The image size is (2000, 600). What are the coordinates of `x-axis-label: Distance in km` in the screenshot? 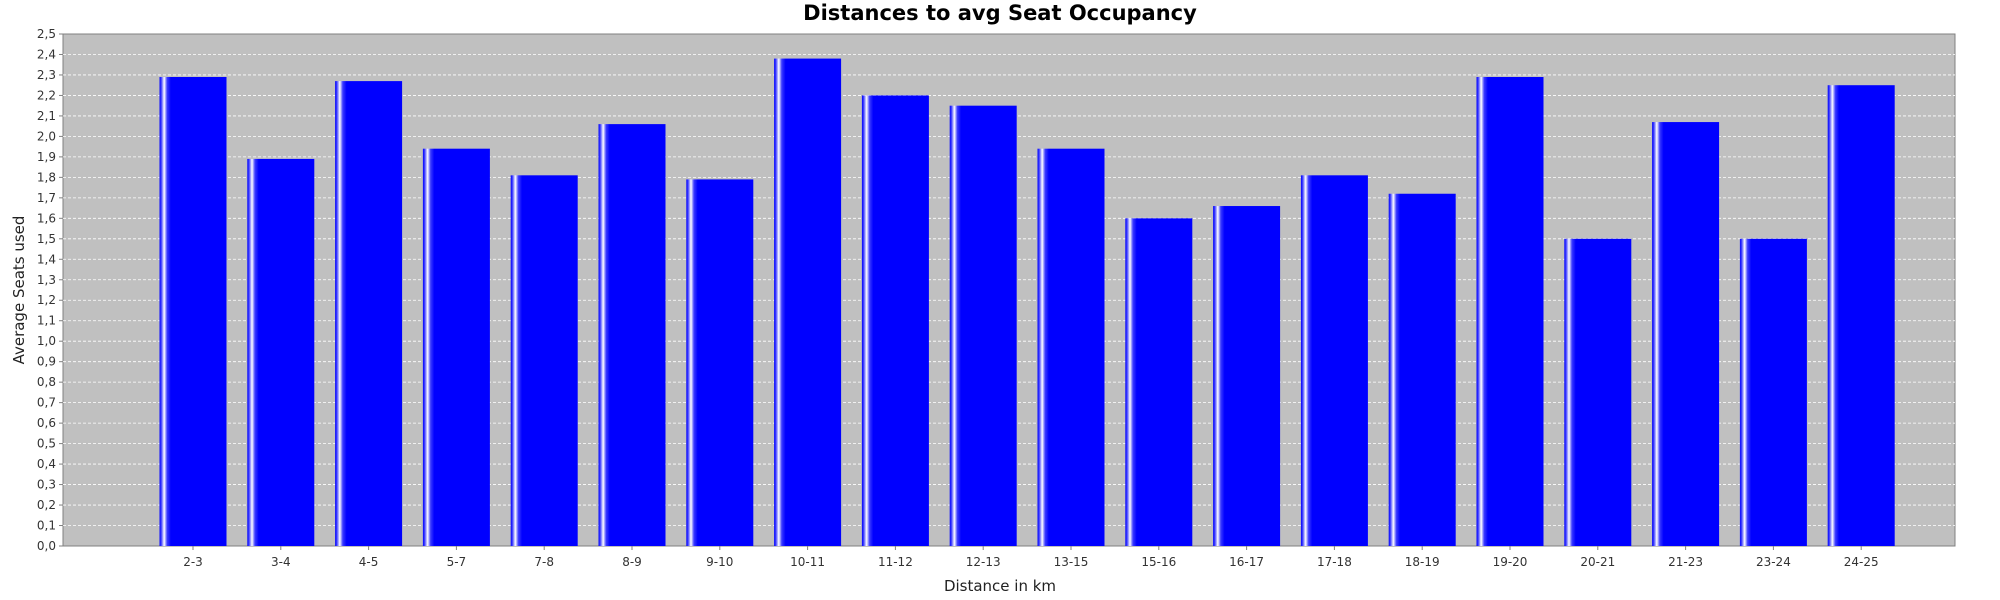 It's located at (1000, 586).